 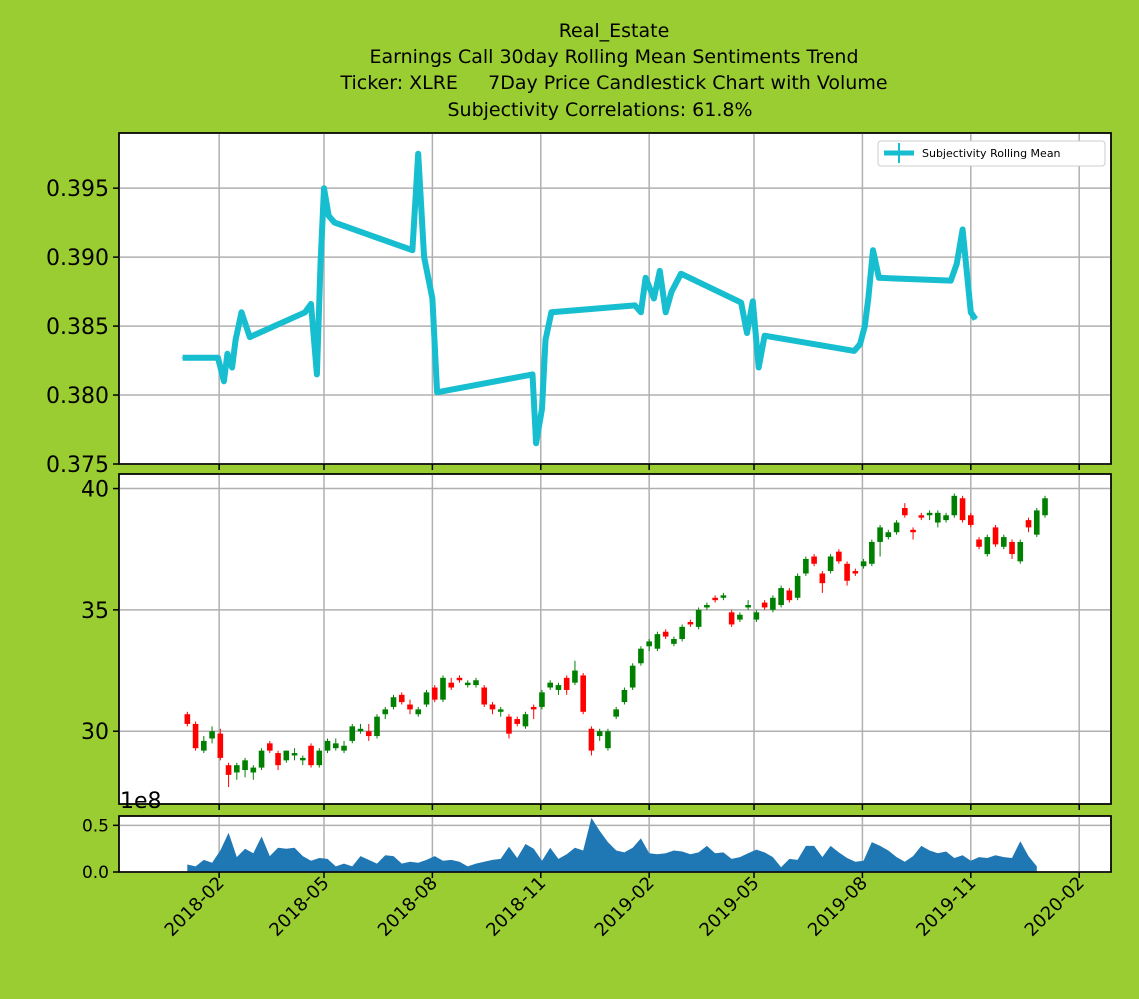 I want to click on y-tick-label-sentiment: 0.380, so click(x=77, y=396).